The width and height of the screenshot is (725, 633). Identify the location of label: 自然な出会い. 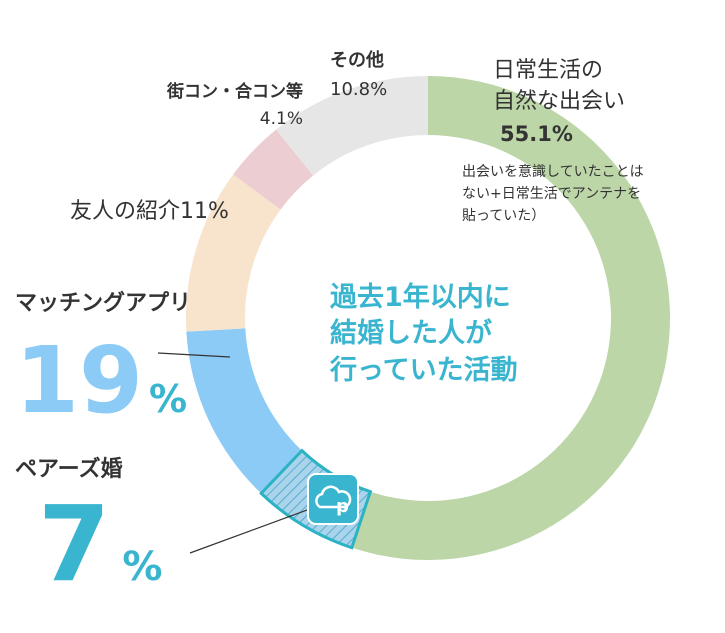
(559, 101).